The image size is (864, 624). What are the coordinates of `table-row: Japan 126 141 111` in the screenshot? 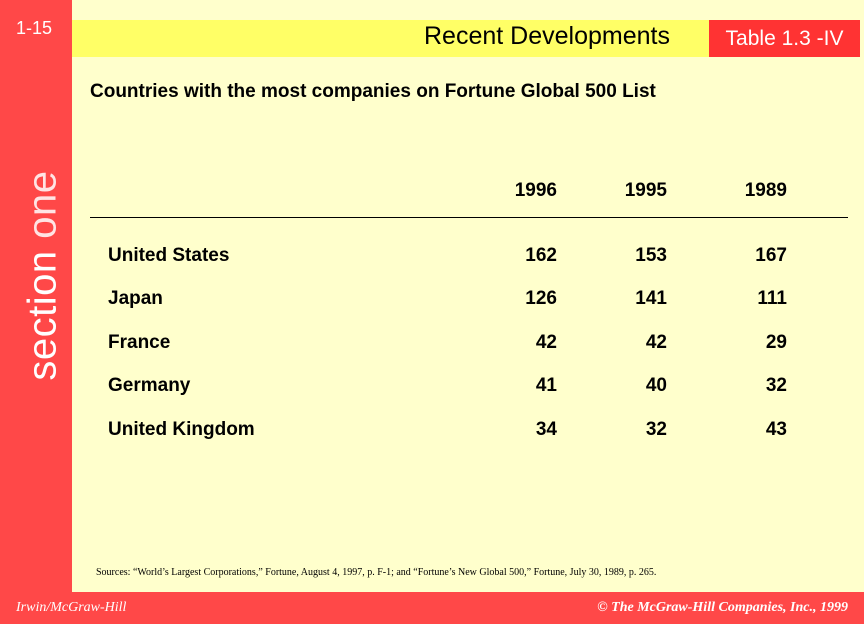 It's located at (432, 301).